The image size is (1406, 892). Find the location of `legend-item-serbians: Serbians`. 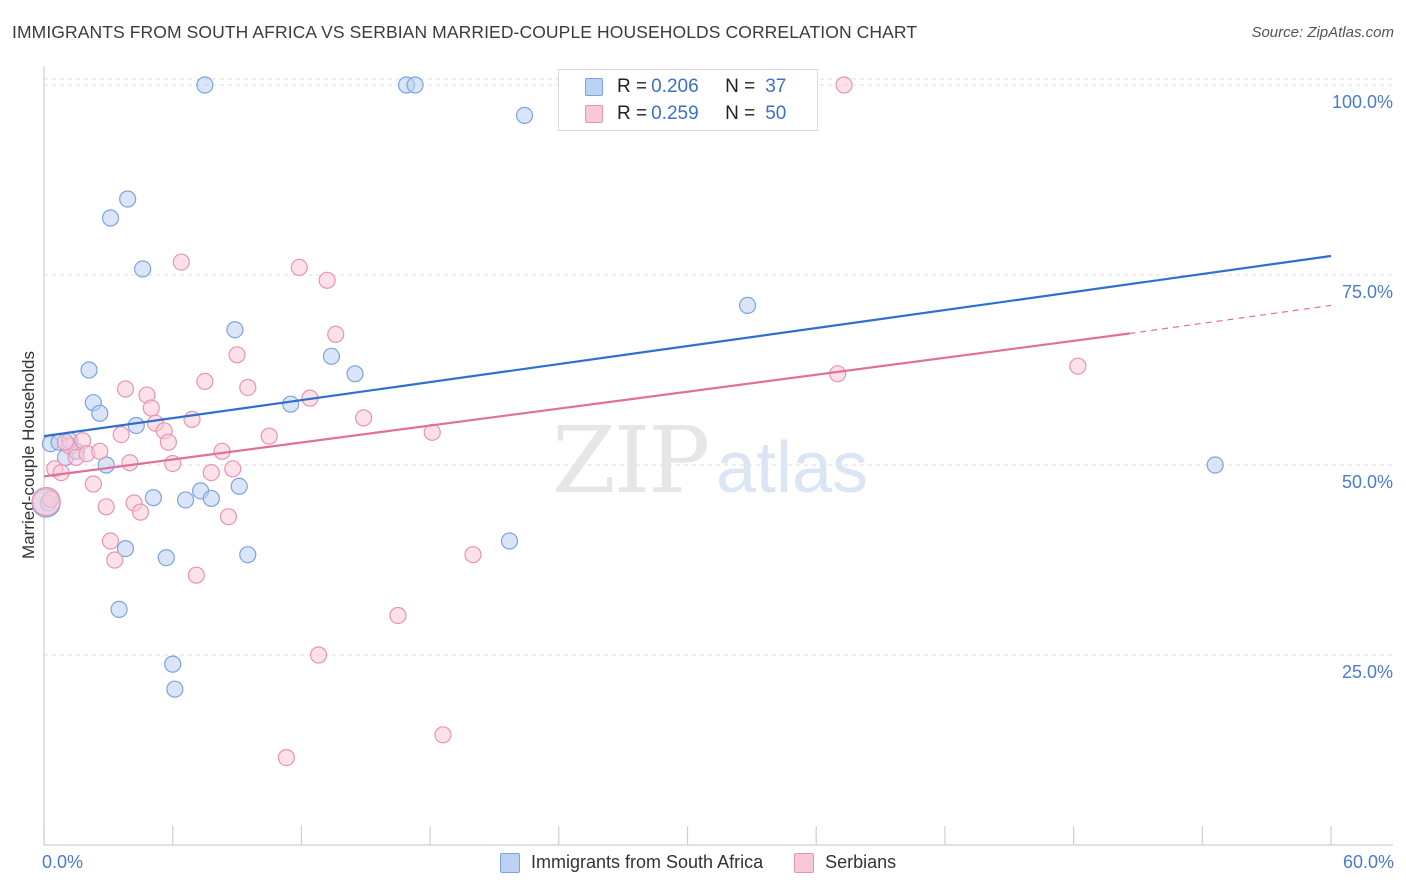

legend-item-serbians: Serbians is located at coordinates (845, 862).